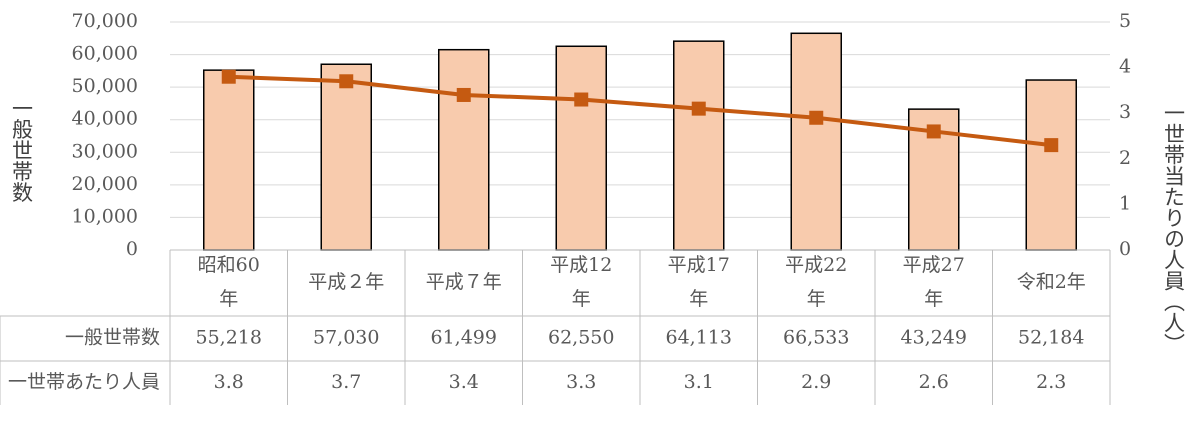 The height and width of the screenshot is (433, 1192). What do you see at coordinates (1051, 382) in the screenshot?
I see `table-cell: 2.3` at bounding box center [1051, 382].